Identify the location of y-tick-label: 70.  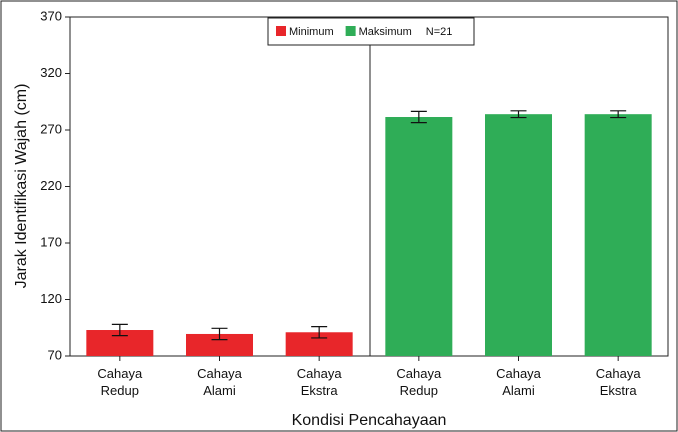
(55, 354).